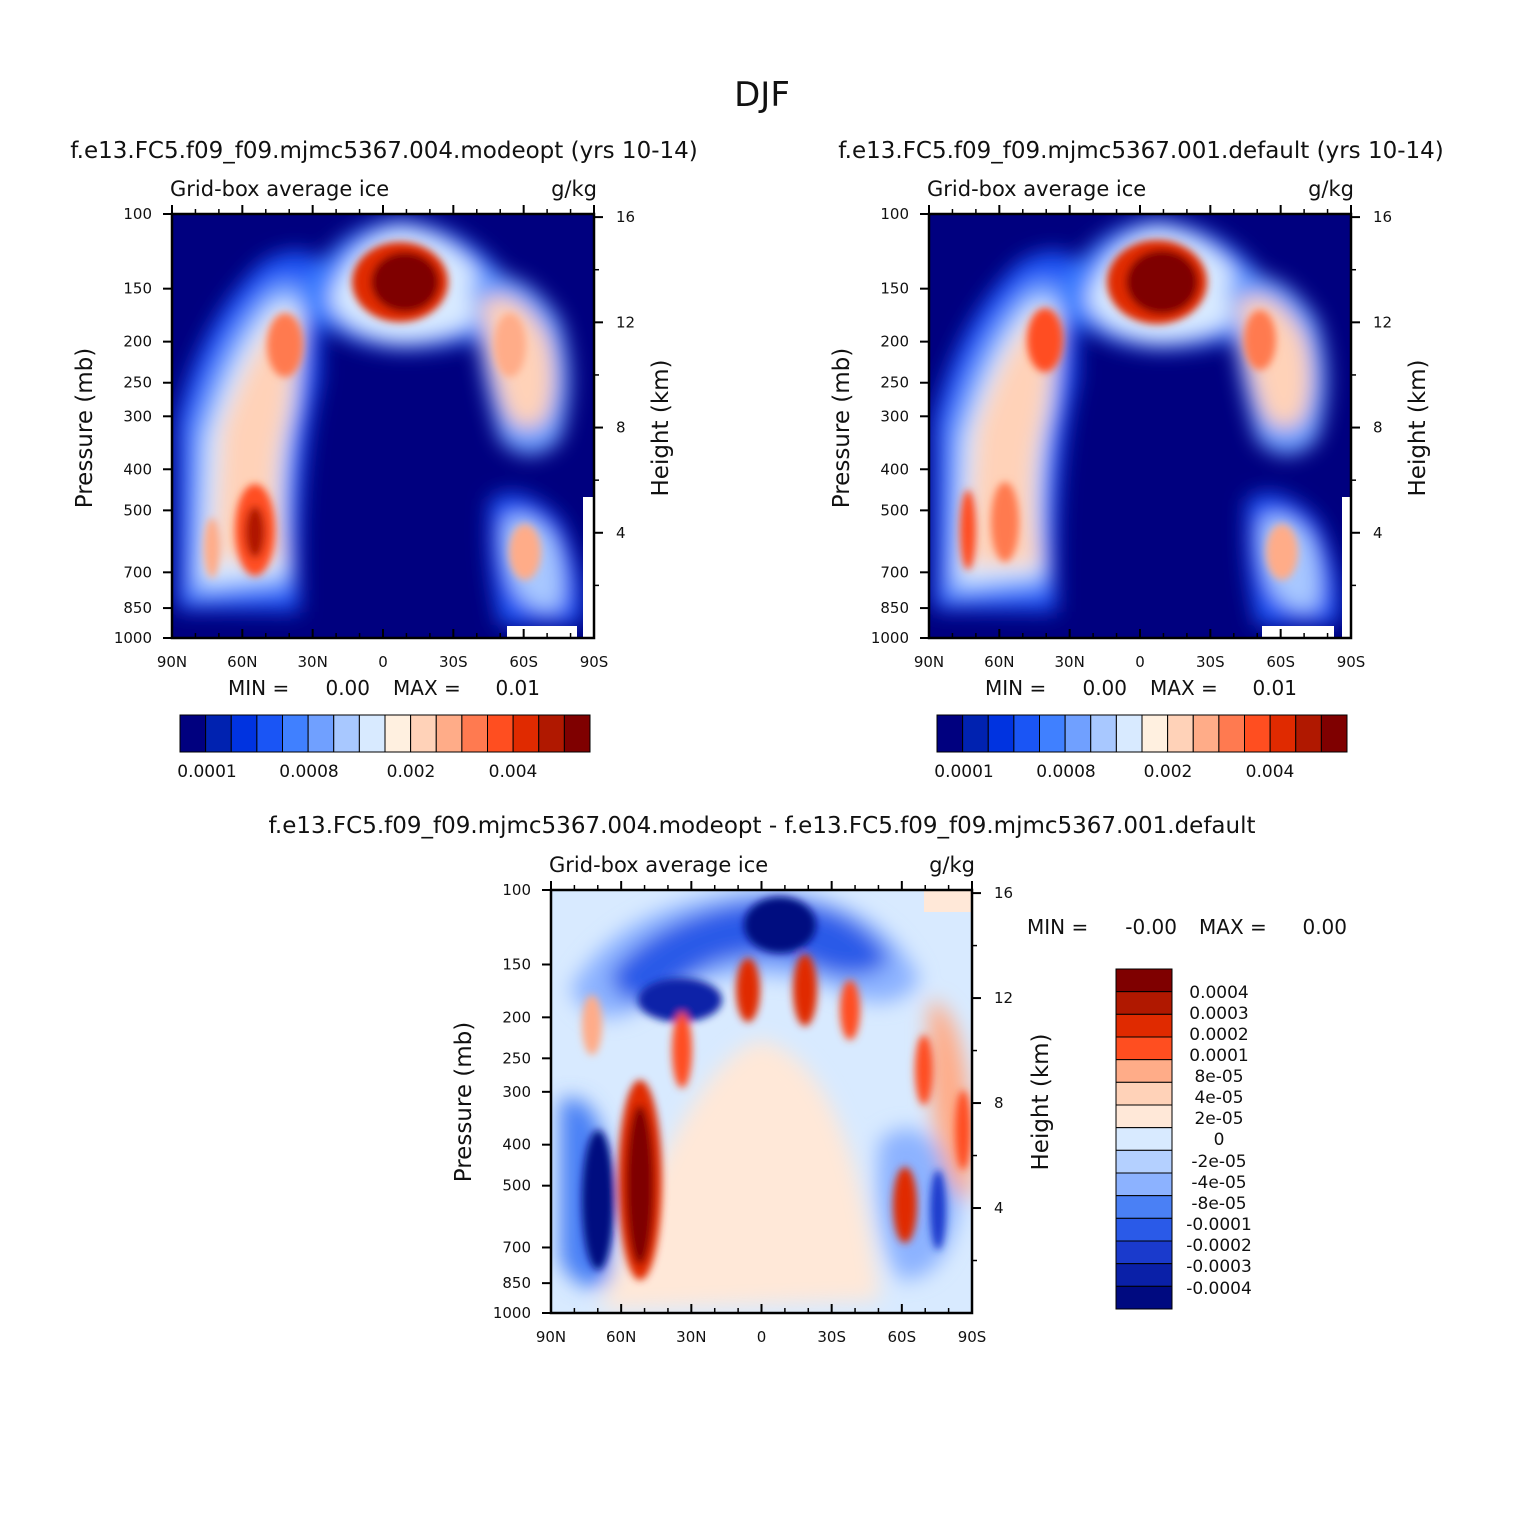 The width and height of the screenshot is (1524, 1524). I want to click on colorbar-tick-label: -0.0001, so click(1219, 1225).